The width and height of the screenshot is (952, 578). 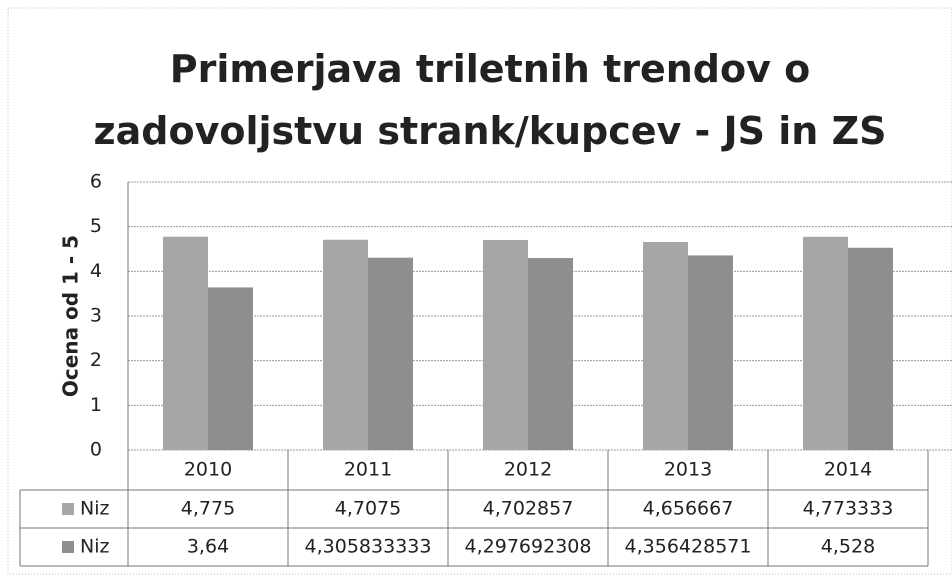 I want to click on table-cell: 3,64, so click(x=208, y=547).